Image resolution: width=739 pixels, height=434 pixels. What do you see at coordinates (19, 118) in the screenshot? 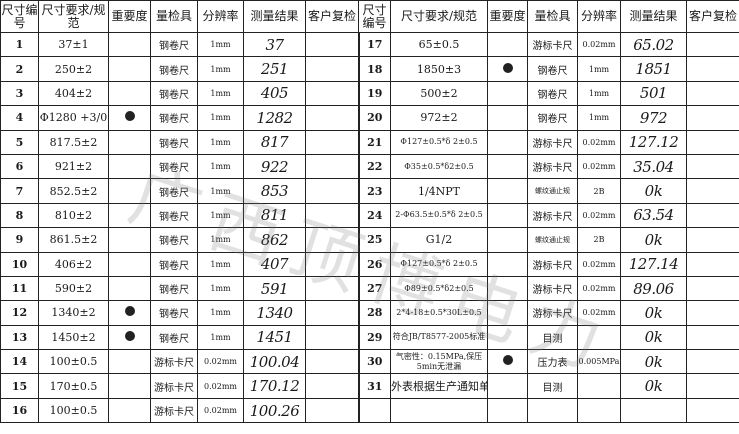
I see `dimension-no: 4` at bounding box center [19, 118].